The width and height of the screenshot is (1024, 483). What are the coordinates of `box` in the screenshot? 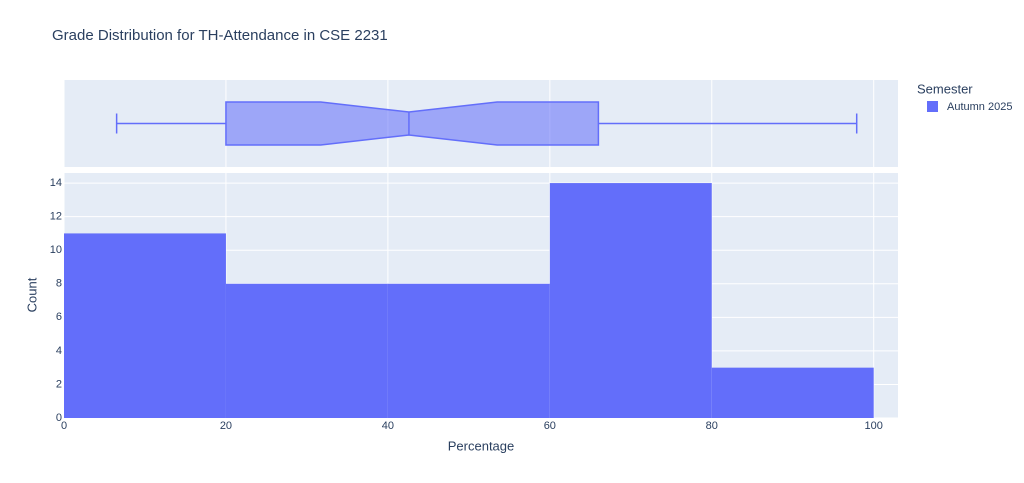 It's located at (412, 123).